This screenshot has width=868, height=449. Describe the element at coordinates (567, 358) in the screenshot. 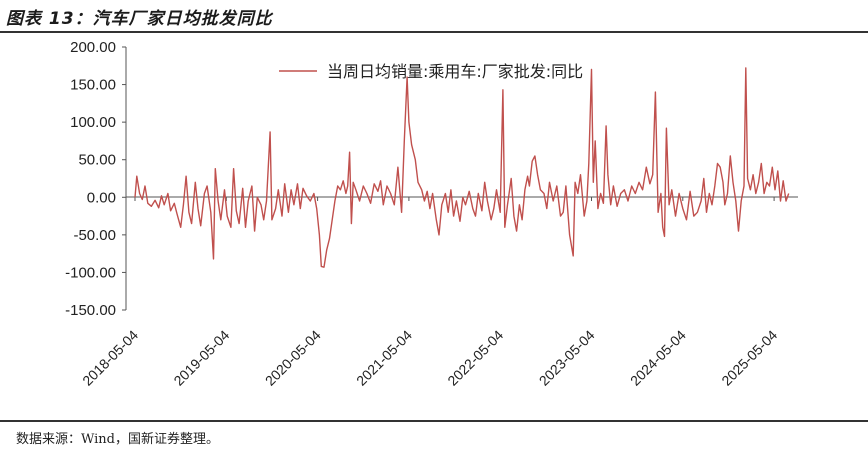

I see `x-tick-label: 2023-05-04` at that location.